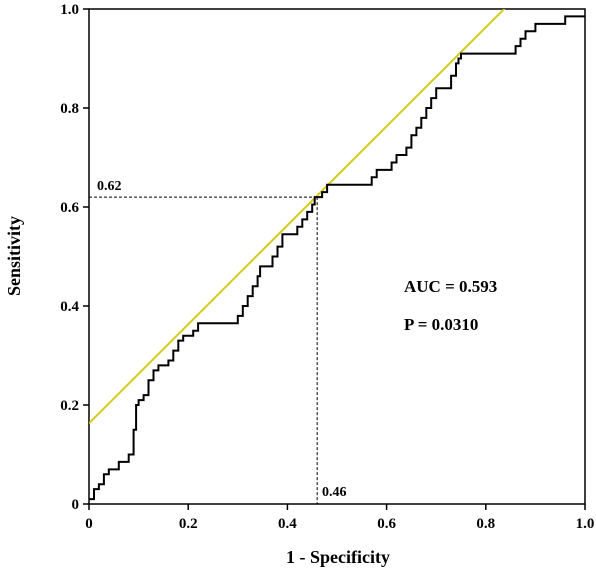 Image resolution: width=596 pixels, height=571 pixels. Describe the element at coordinates (109, 186) in the screenshot. I see `cutoff-y-label: 0.62` at that location.